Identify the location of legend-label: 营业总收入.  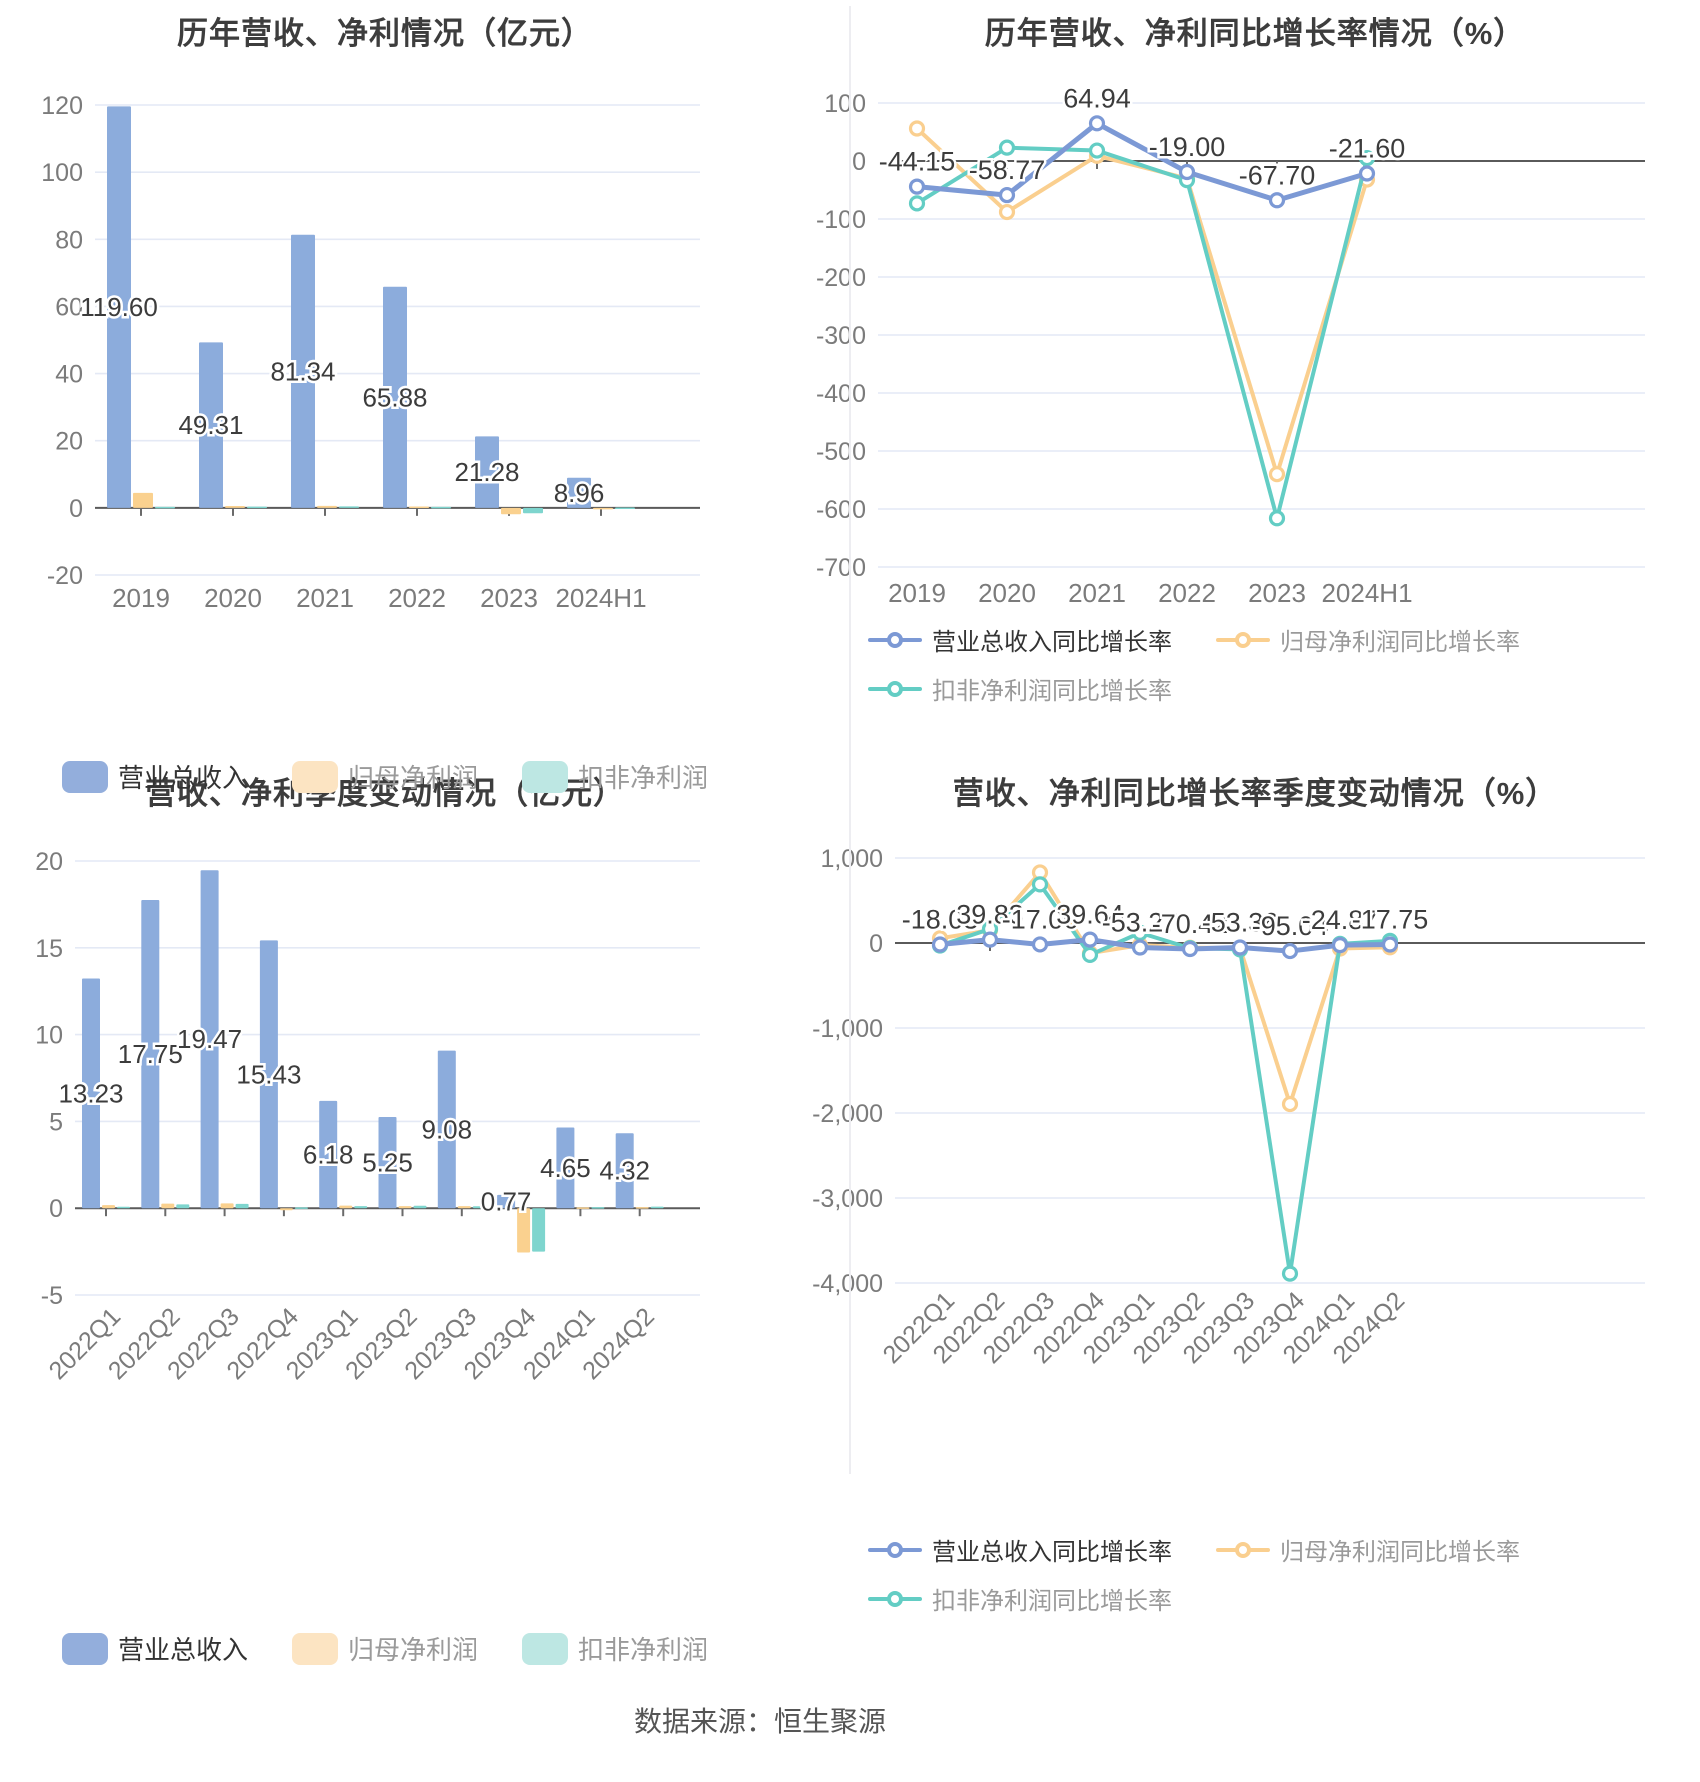
(182, 1650).